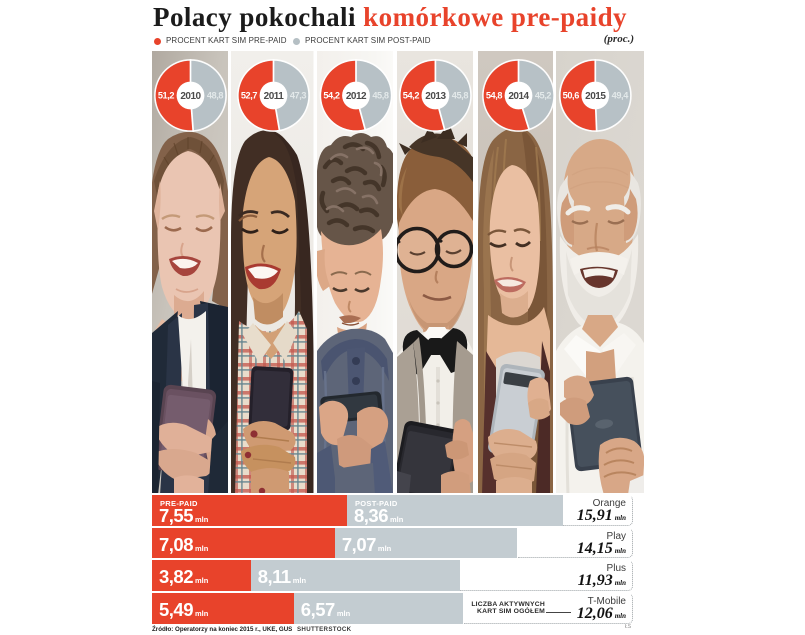 The width and height of the screenshot is (805, 635). I want to click on svg-text: 51,2, so click(166, 96).